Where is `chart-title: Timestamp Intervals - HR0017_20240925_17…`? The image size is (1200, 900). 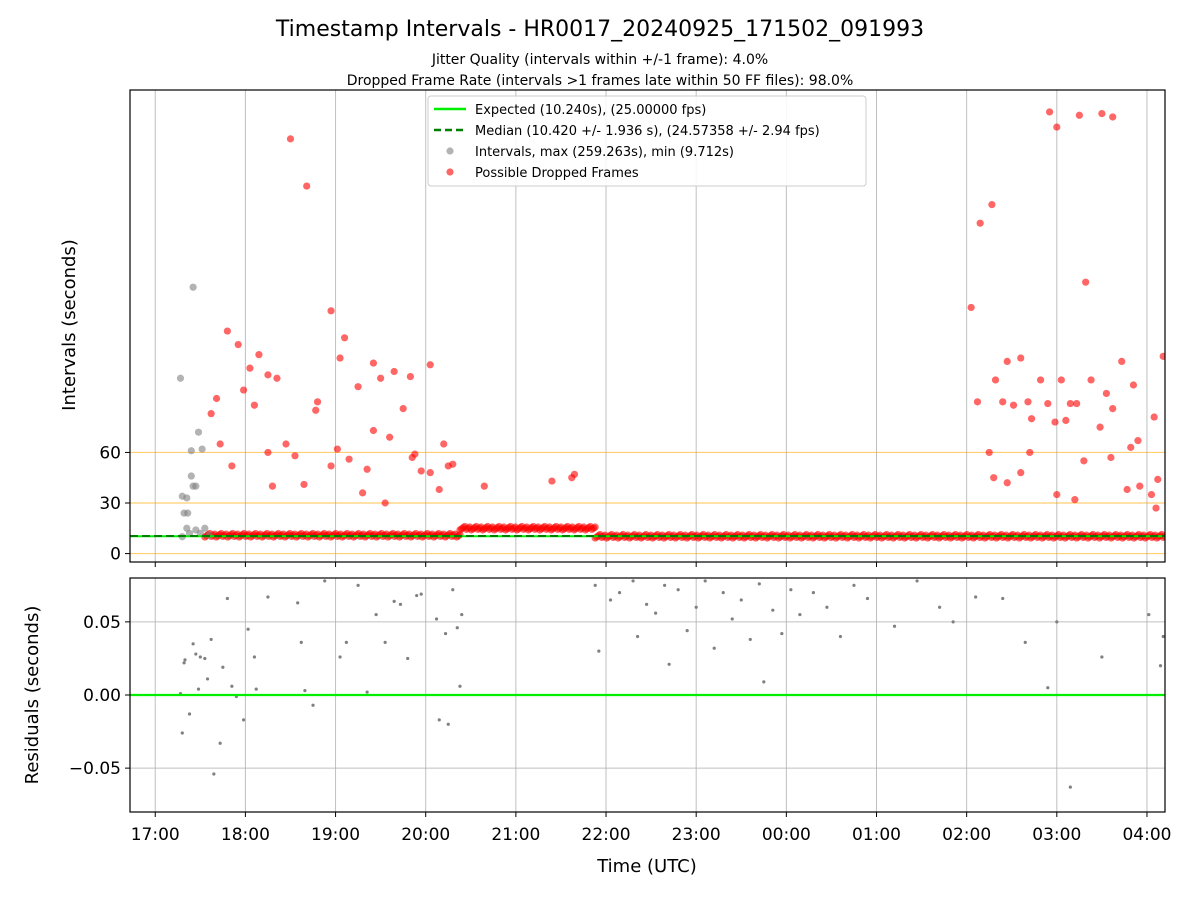
chart-title: Timestamp Intervals - HR0017_20240925_17… is located at coordinates (599, 29).